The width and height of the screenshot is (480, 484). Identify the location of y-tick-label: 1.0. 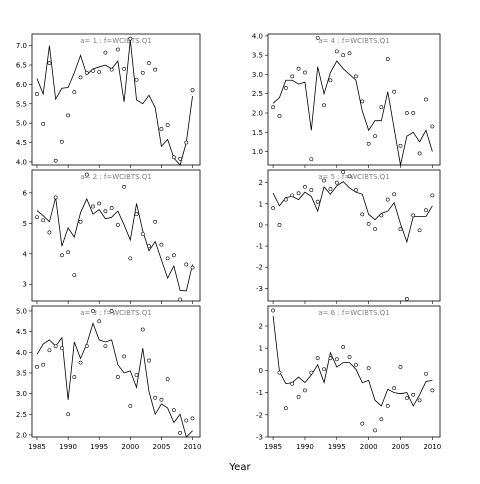
(257, 152).